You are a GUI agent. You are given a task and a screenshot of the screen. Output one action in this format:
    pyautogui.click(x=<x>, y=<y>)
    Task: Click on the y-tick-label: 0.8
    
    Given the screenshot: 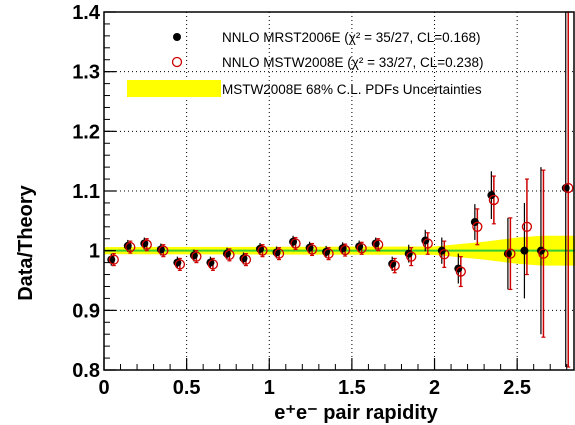 What is the action you would take?
    pyautogui.click(x=86, y=371)
    